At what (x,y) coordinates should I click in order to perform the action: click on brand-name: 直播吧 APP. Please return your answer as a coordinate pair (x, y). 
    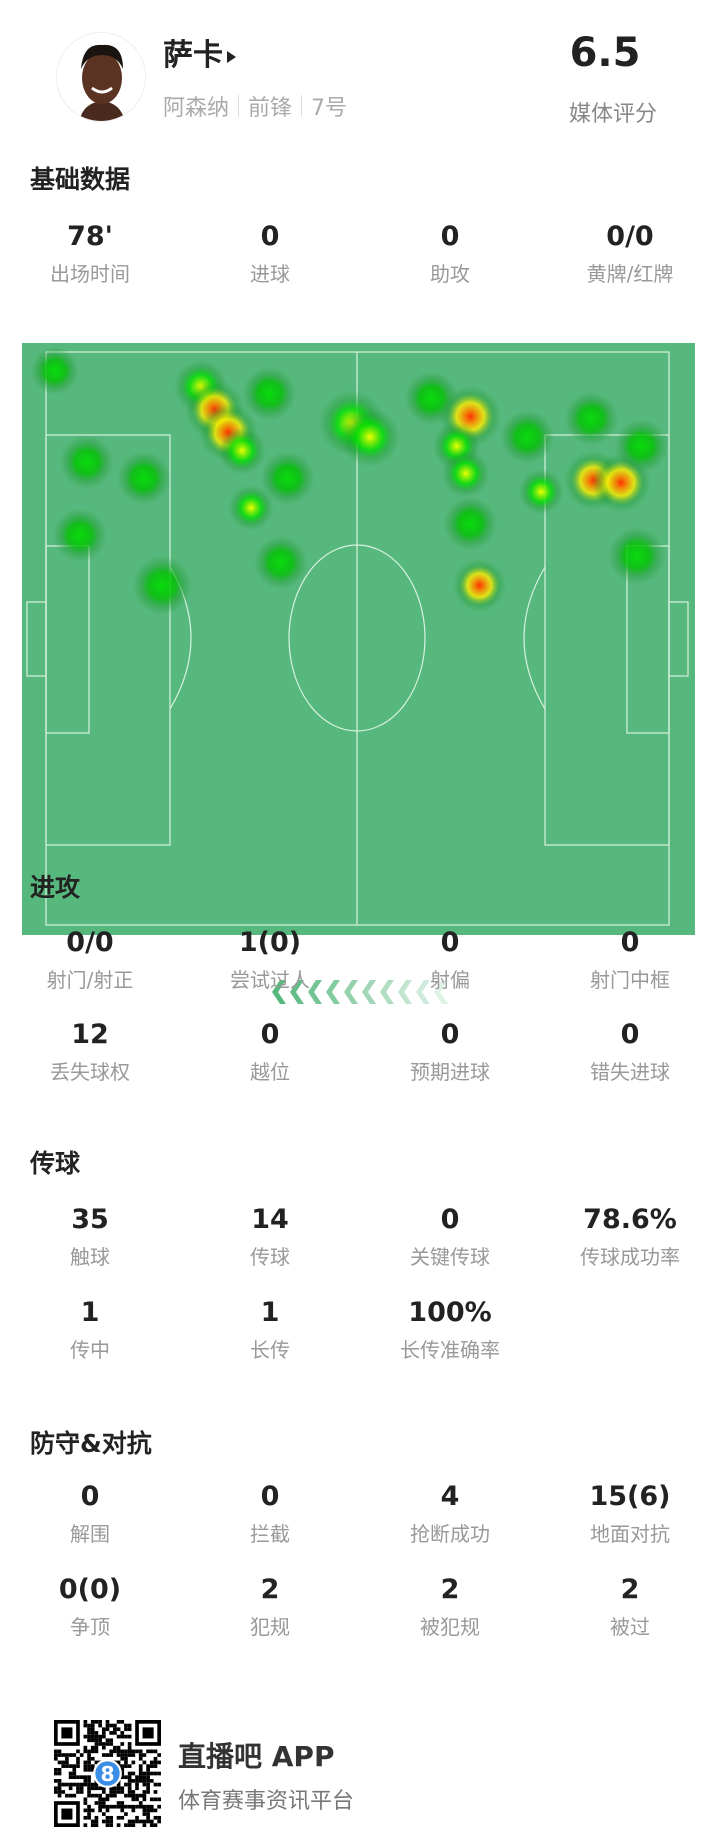
    Looking at the image, I should click on (256, 1756).